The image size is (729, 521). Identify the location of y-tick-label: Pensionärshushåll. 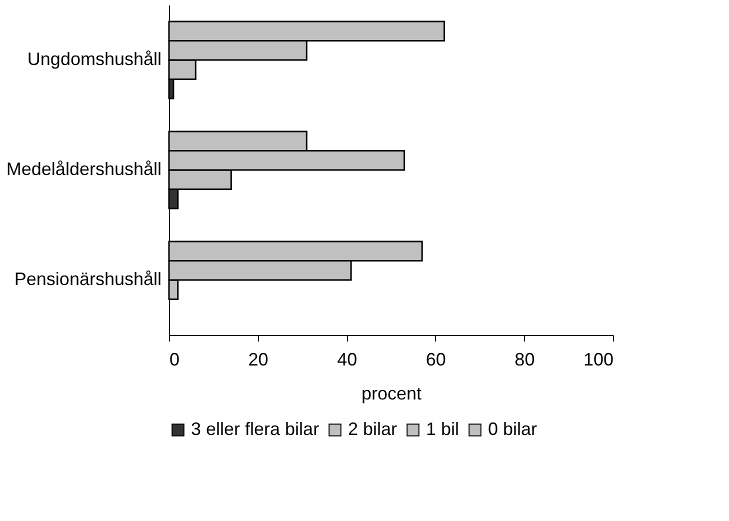
(88, 279).